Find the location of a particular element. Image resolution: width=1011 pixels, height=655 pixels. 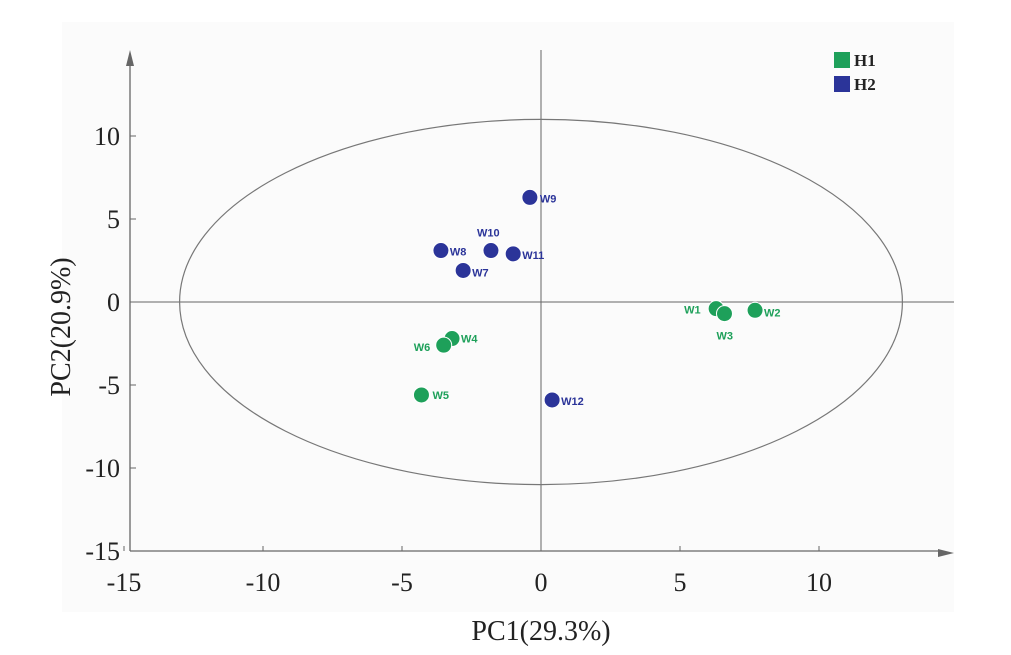

point-label-w10: W10 is located at coordinates (488, 234).